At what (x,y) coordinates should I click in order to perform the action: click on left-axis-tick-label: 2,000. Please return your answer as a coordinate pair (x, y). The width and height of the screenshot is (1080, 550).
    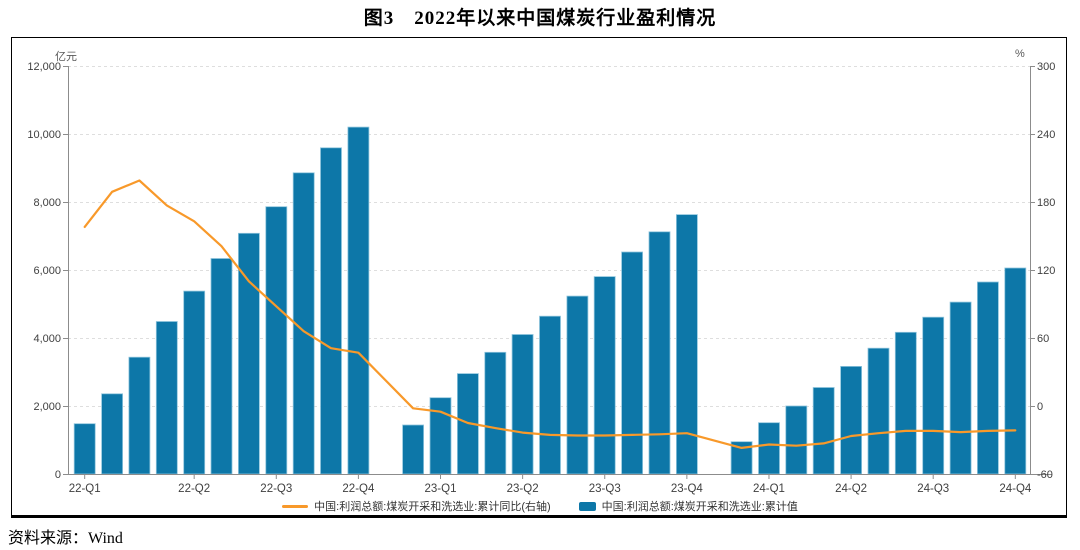
    Looking at the image, I should click on (47, 407).